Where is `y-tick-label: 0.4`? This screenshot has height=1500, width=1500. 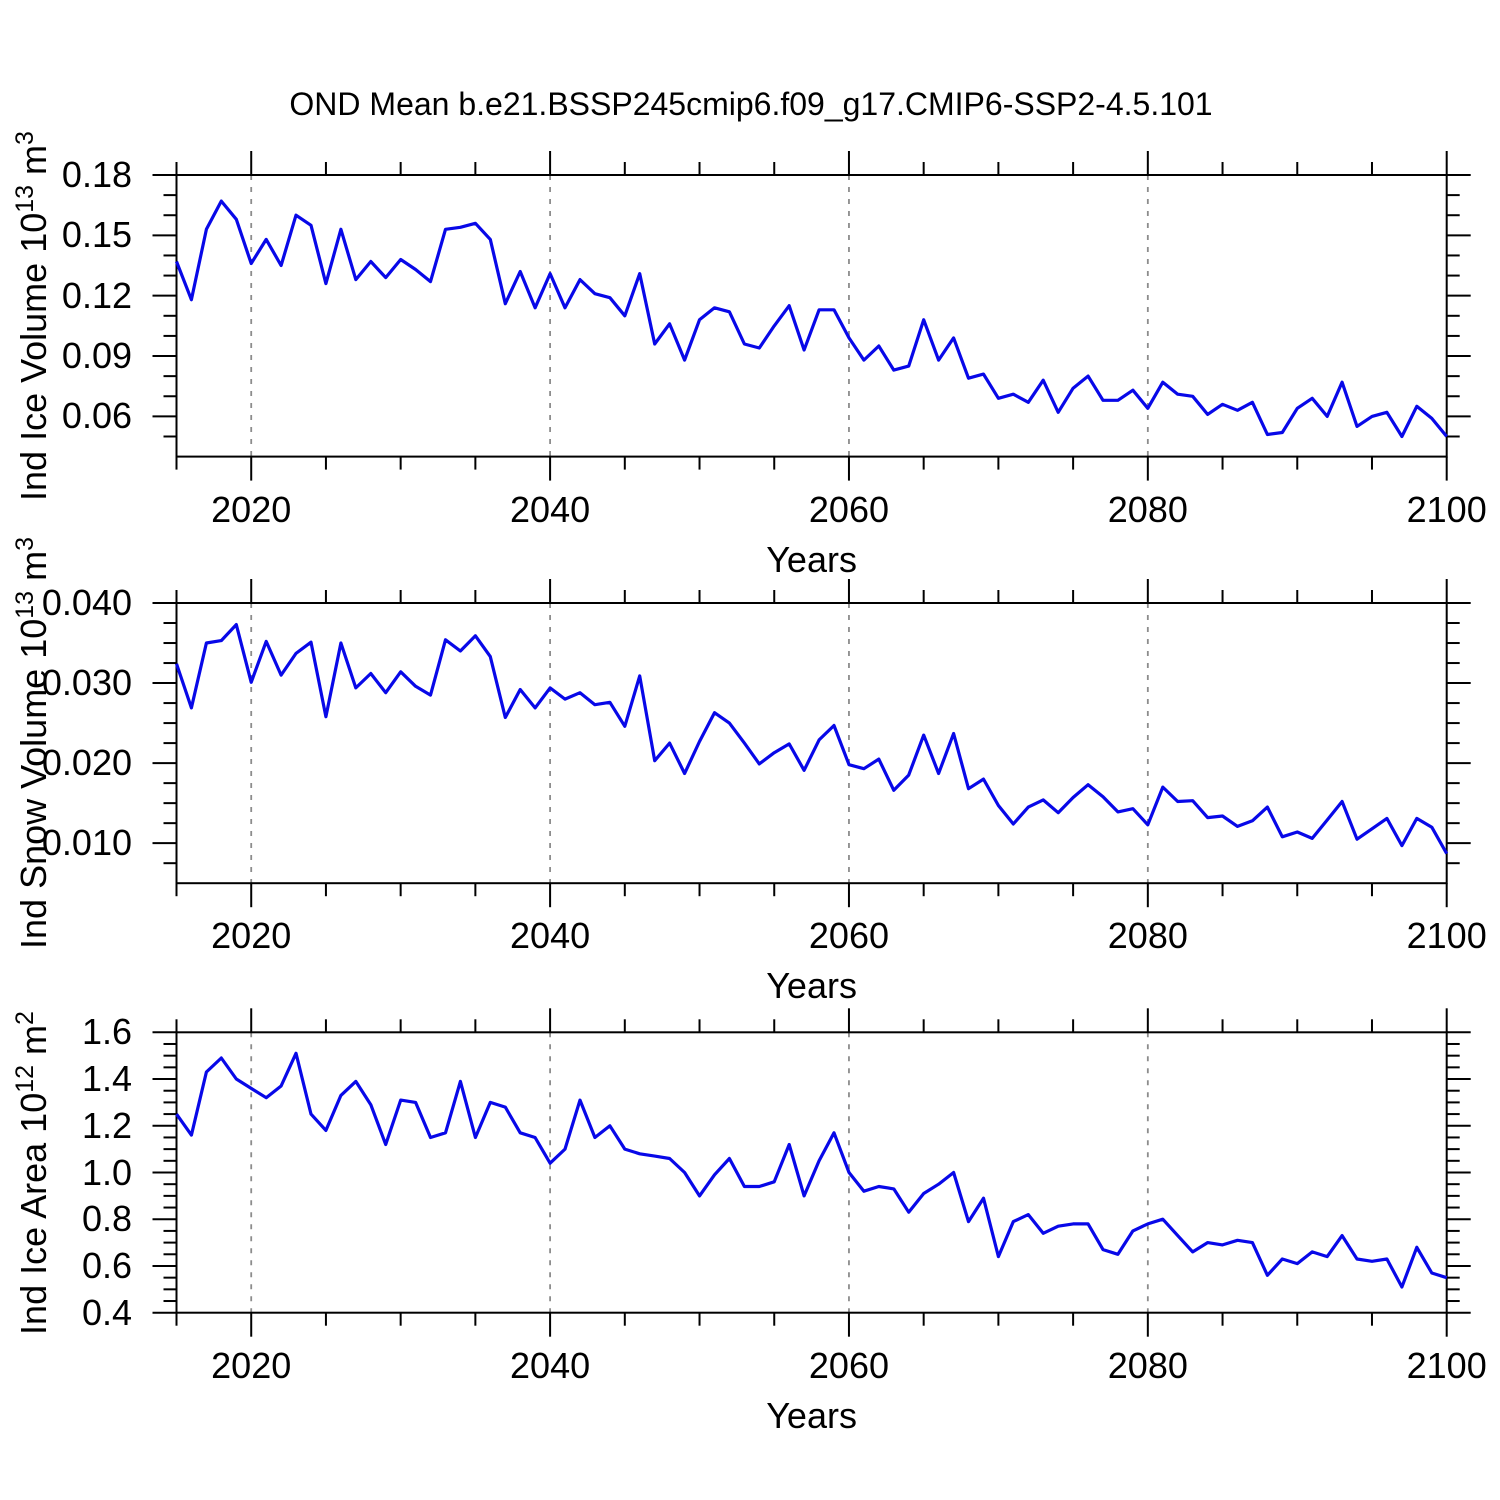 y-tick-label: 0.4 is located at coordinates (106, 1312).